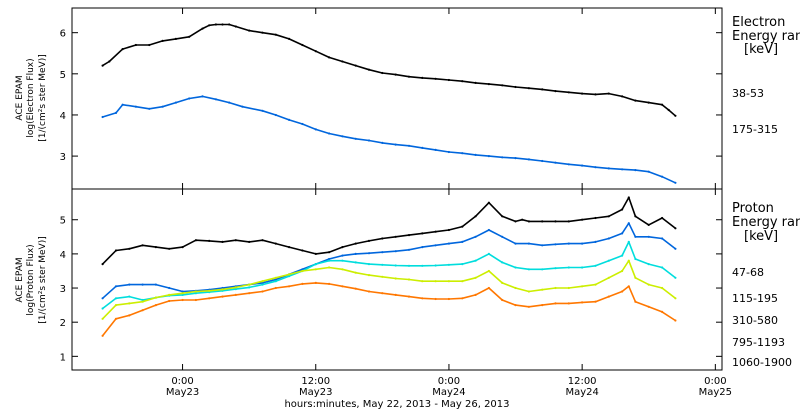 The height and width of the screenshot is (410, 800). Describe the element at coordinates (448, 392) in the screenshot. I see `x-tick-date-label: May24` at that location.